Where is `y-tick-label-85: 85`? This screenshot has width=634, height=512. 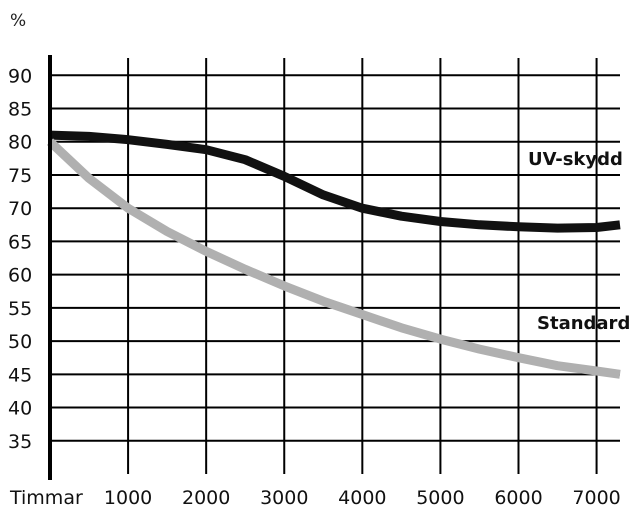 y-tick-label-85: 85 is located at coordinates (20, 110).